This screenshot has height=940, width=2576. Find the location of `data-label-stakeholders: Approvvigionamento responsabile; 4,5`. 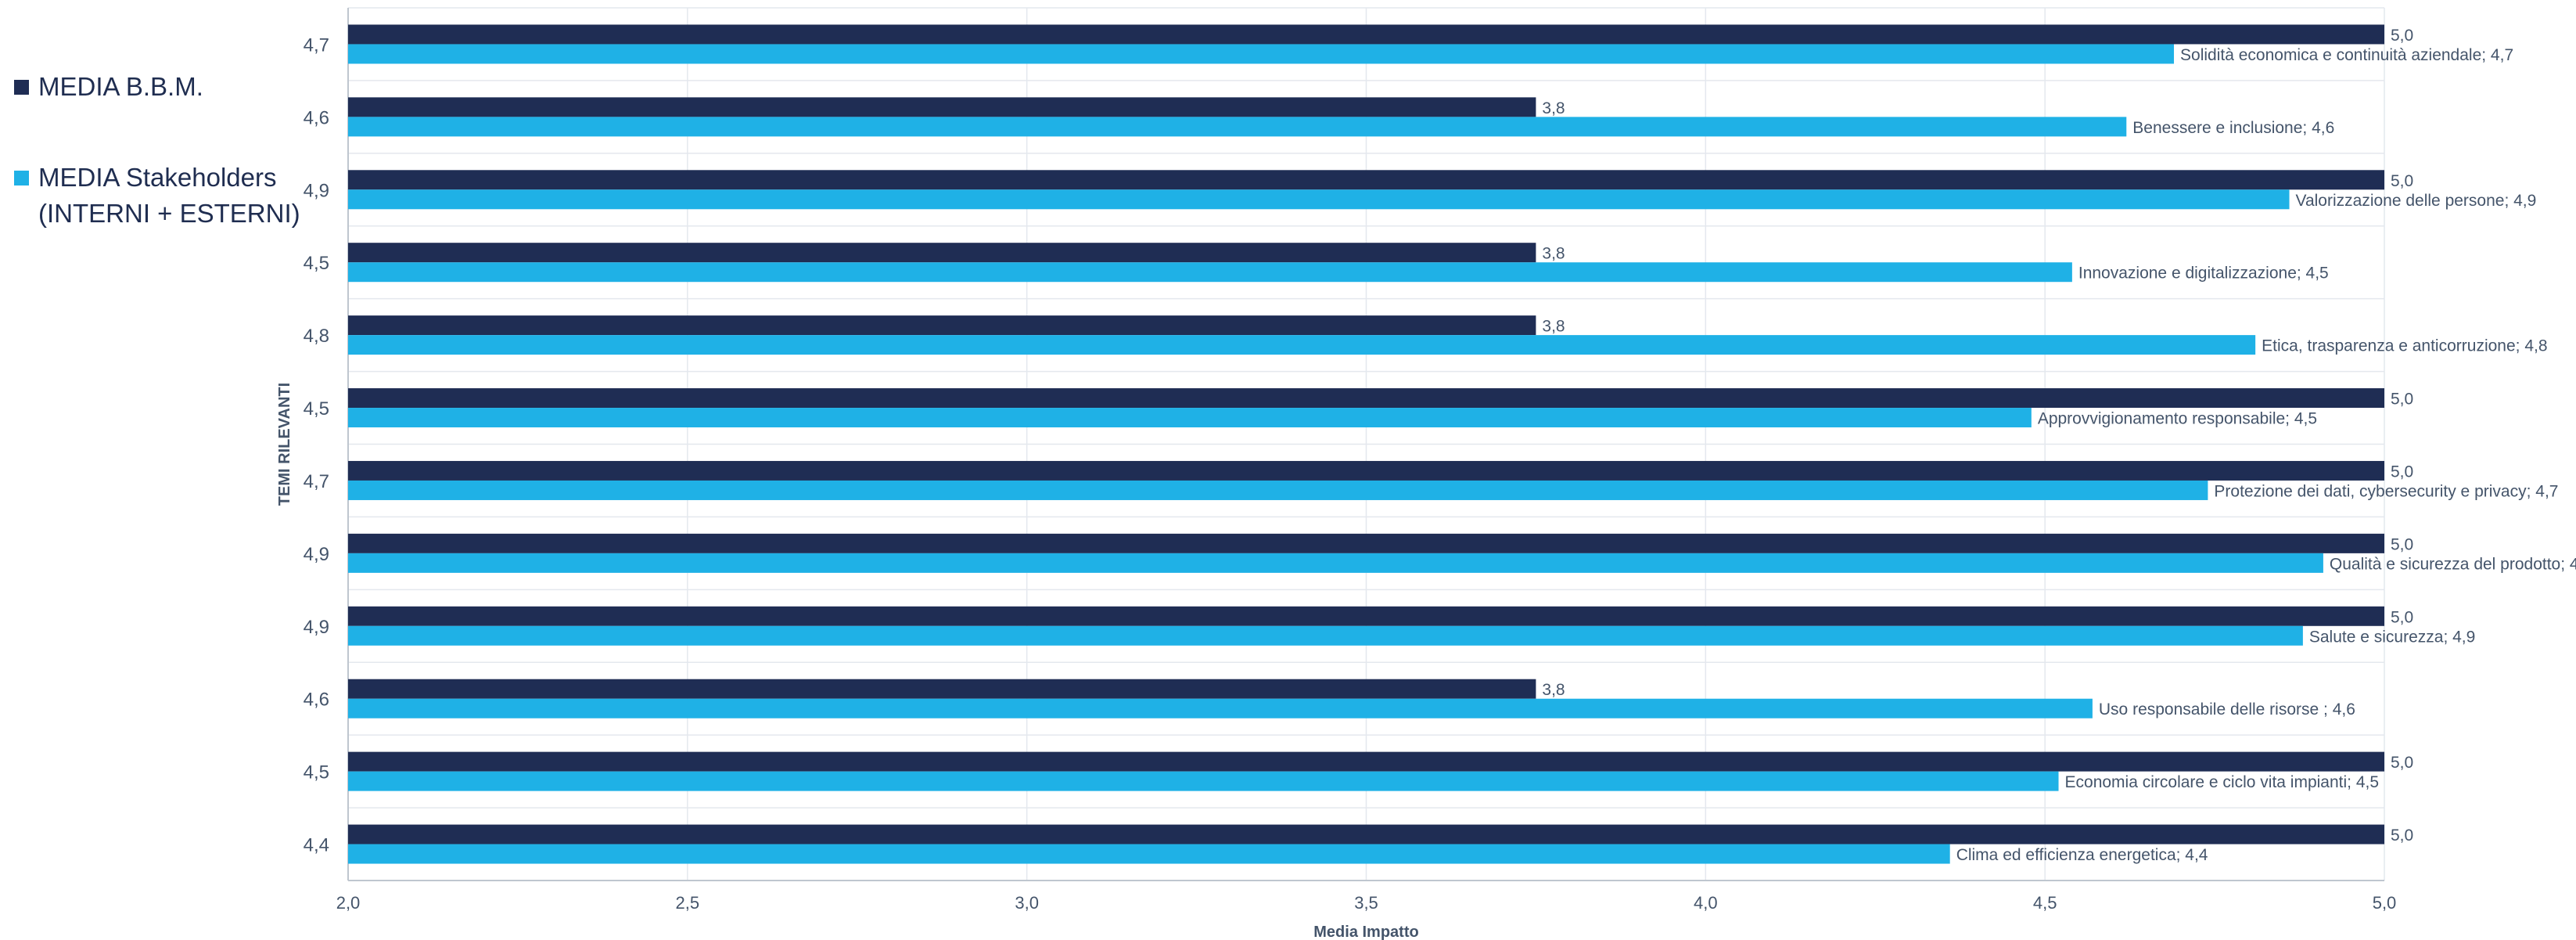

data-label-stakeholders: Approvvigionamento responsabile; 4,5 is located at coordinates (2178, 419).